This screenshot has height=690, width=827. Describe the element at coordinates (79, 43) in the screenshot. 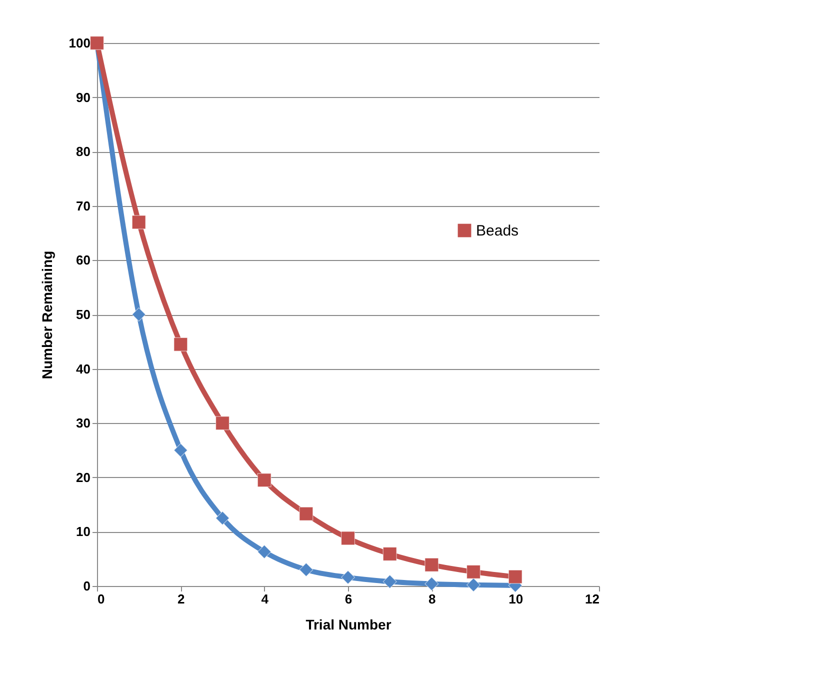

I see `y-tick-label: 100` at that location.